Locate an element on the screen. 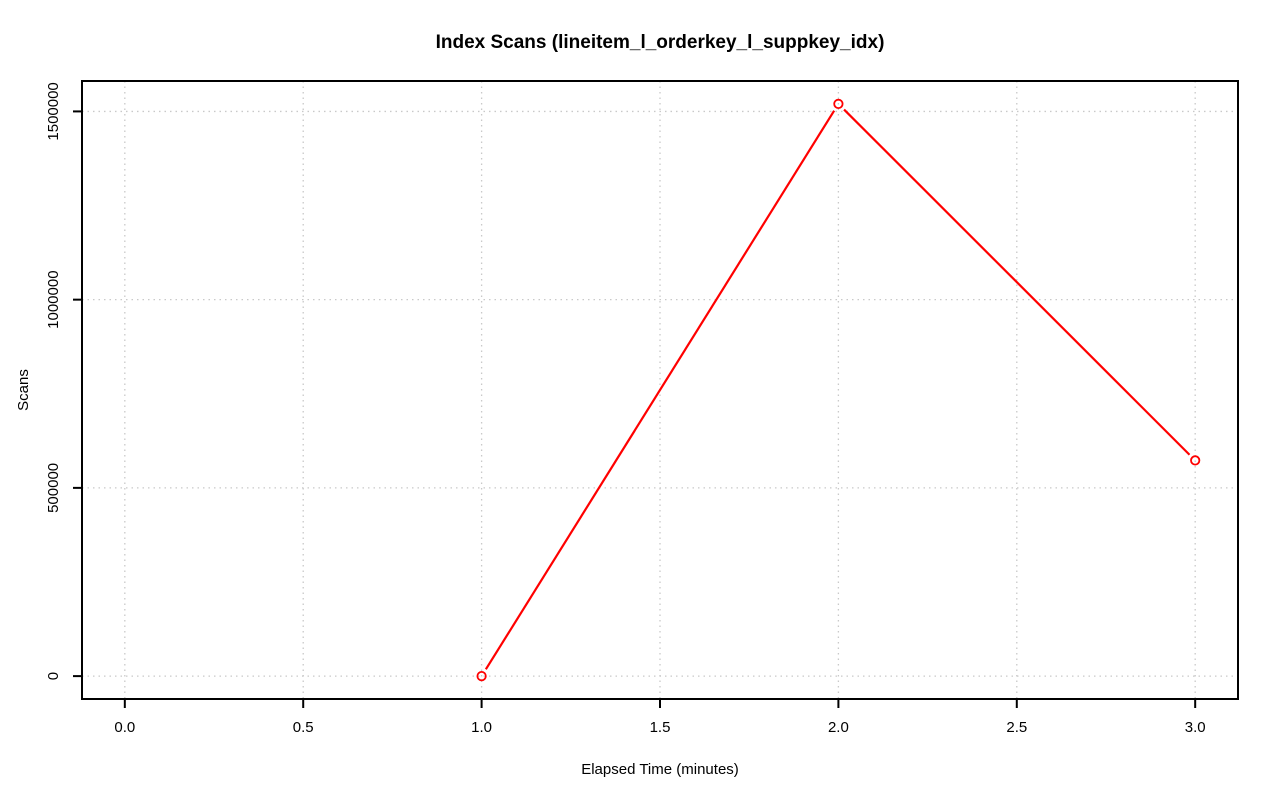 Image resolution: width=1280 pixels, height=801 pixels. y-axis-label: Scans is located at coordinates (23, 390).